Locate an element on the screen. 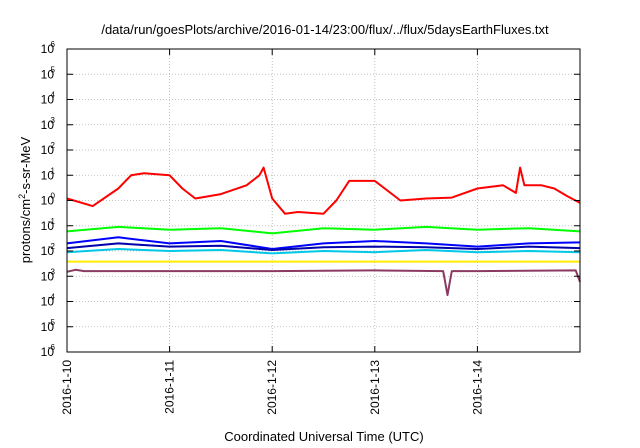  y-tick-label: 102 is located at coordinates (48, 149).